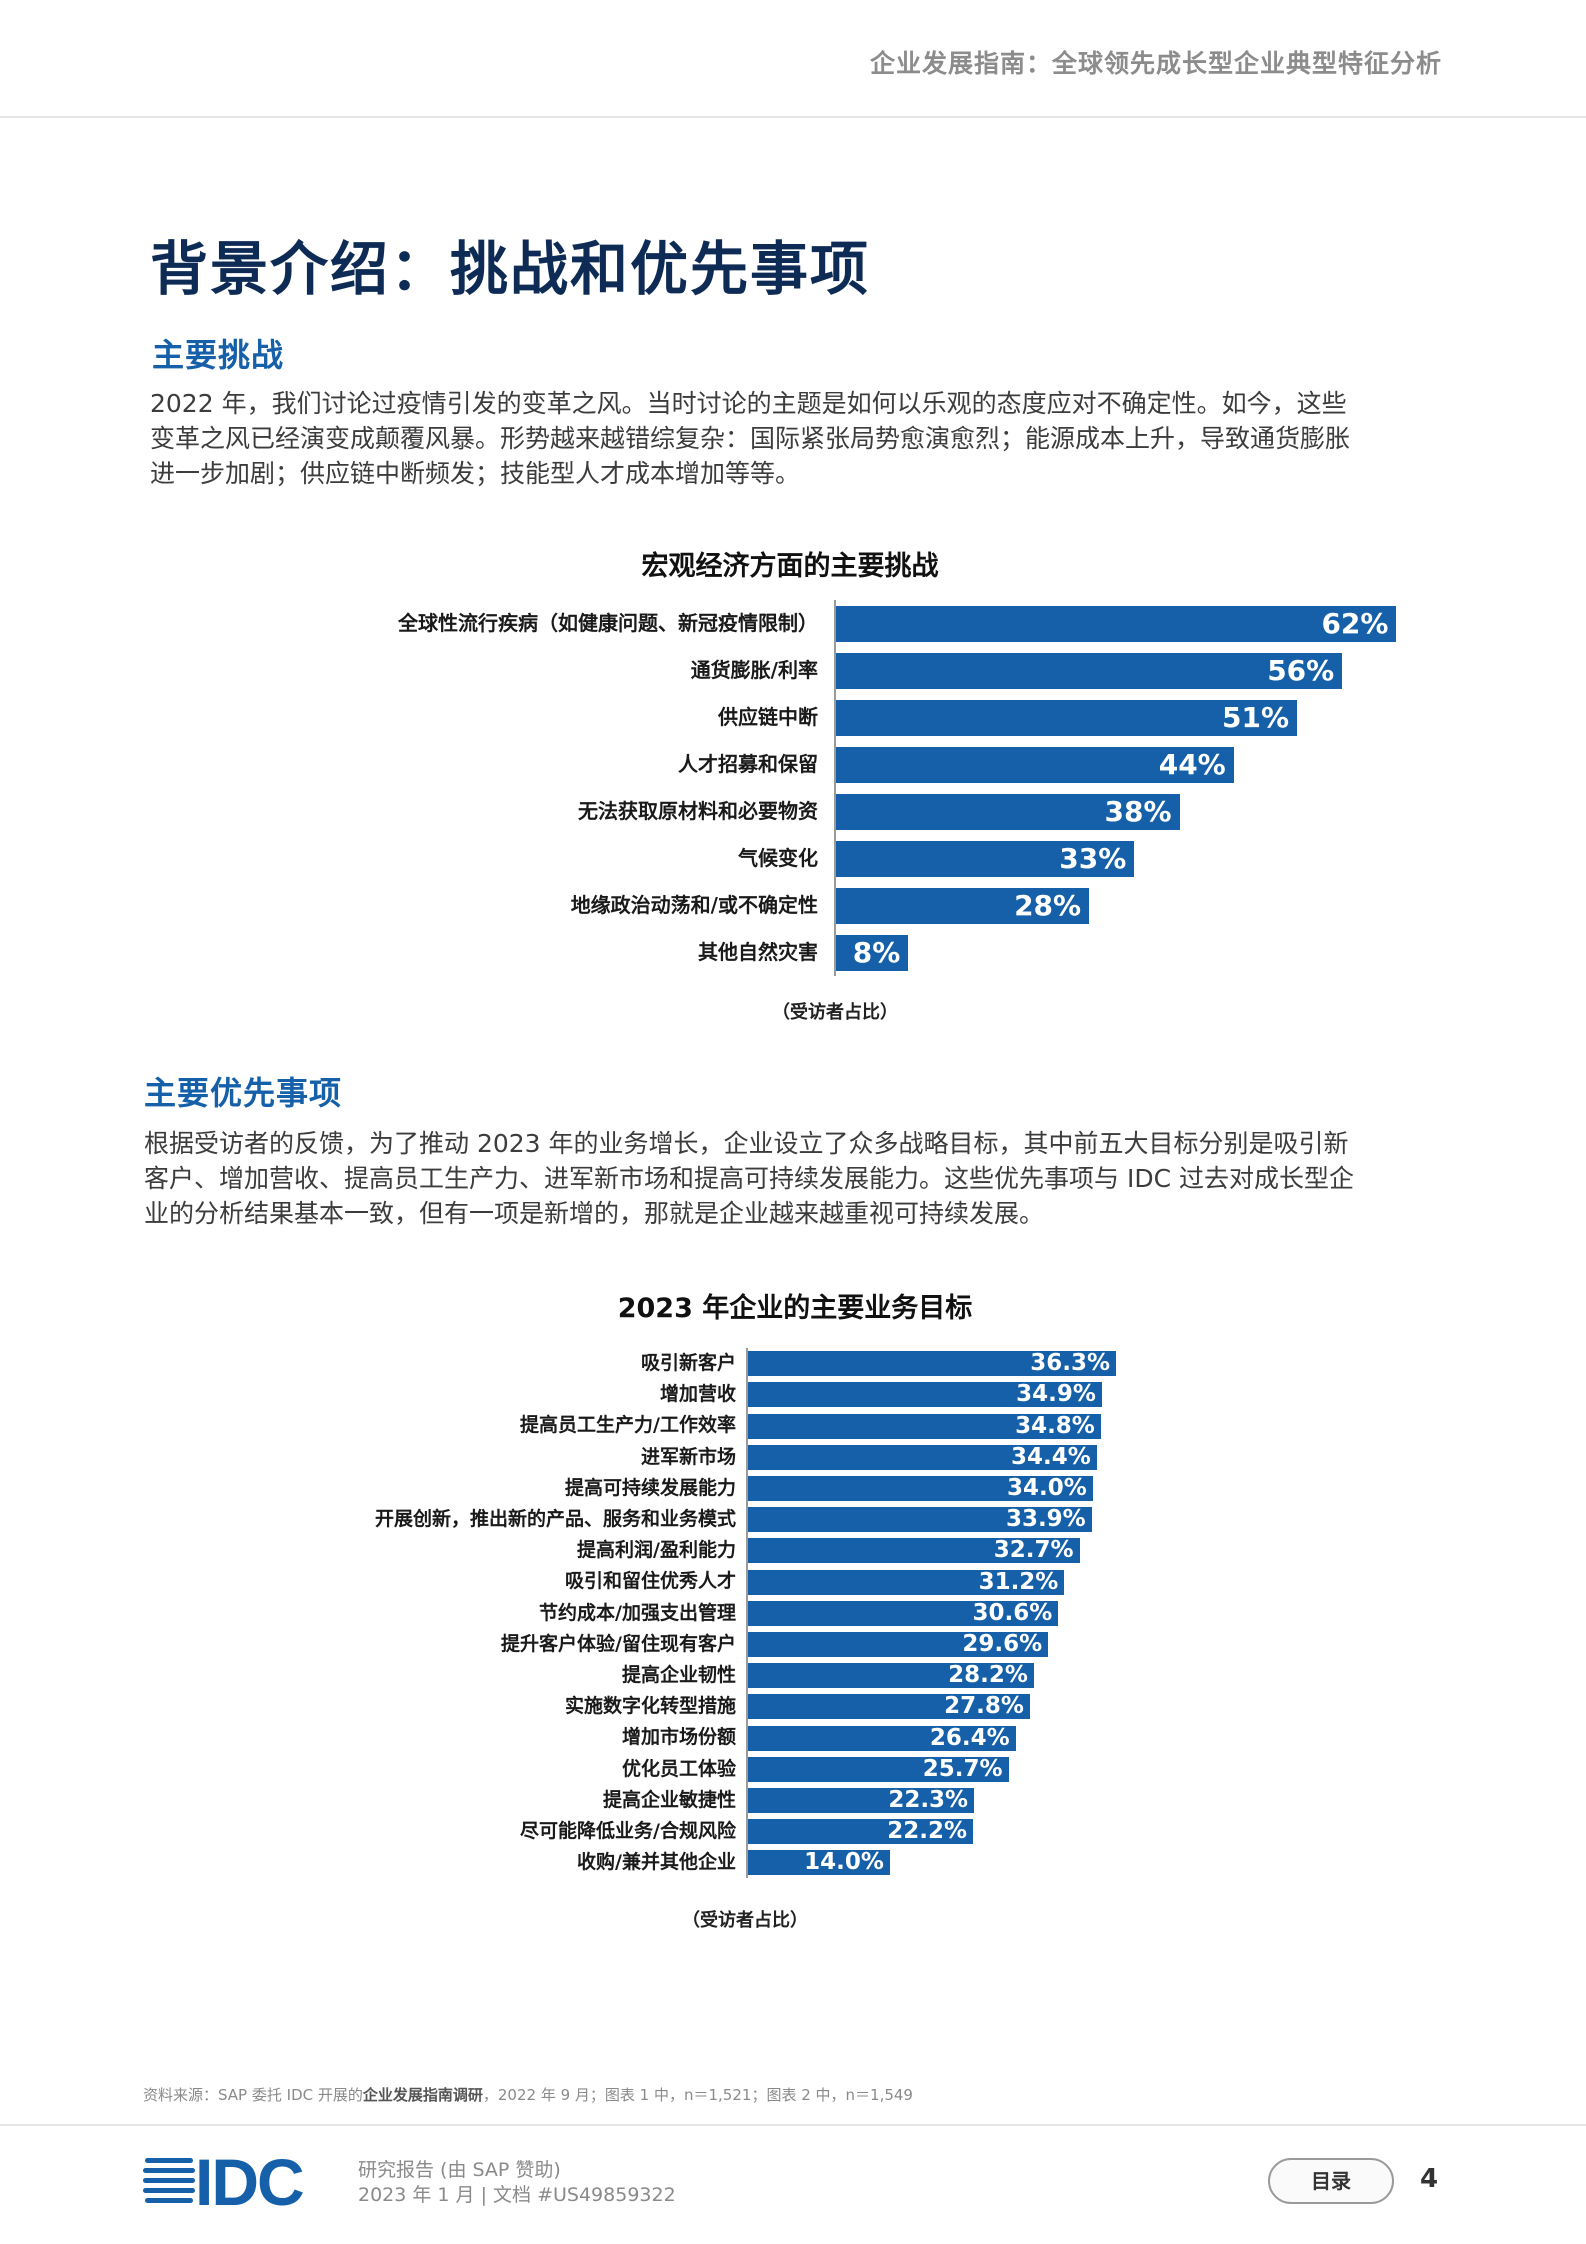 Image resolution: width=1586 pixels, height=2244 pixels. I want to click on bar-category-label: 收购/兼并其他企业, so click(656, 1862).